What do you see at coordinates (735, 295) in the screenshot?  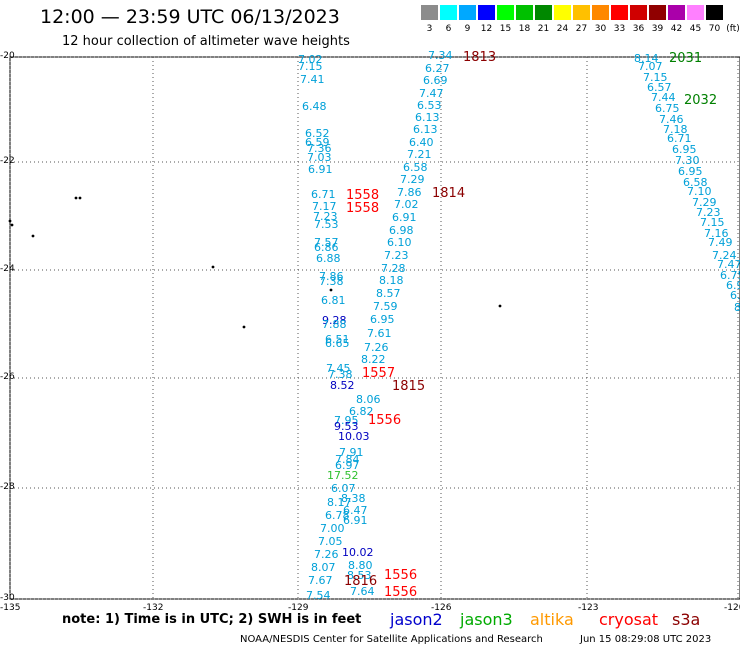 I see `swh-value-east: 6.` at bounding box center [735, 295].